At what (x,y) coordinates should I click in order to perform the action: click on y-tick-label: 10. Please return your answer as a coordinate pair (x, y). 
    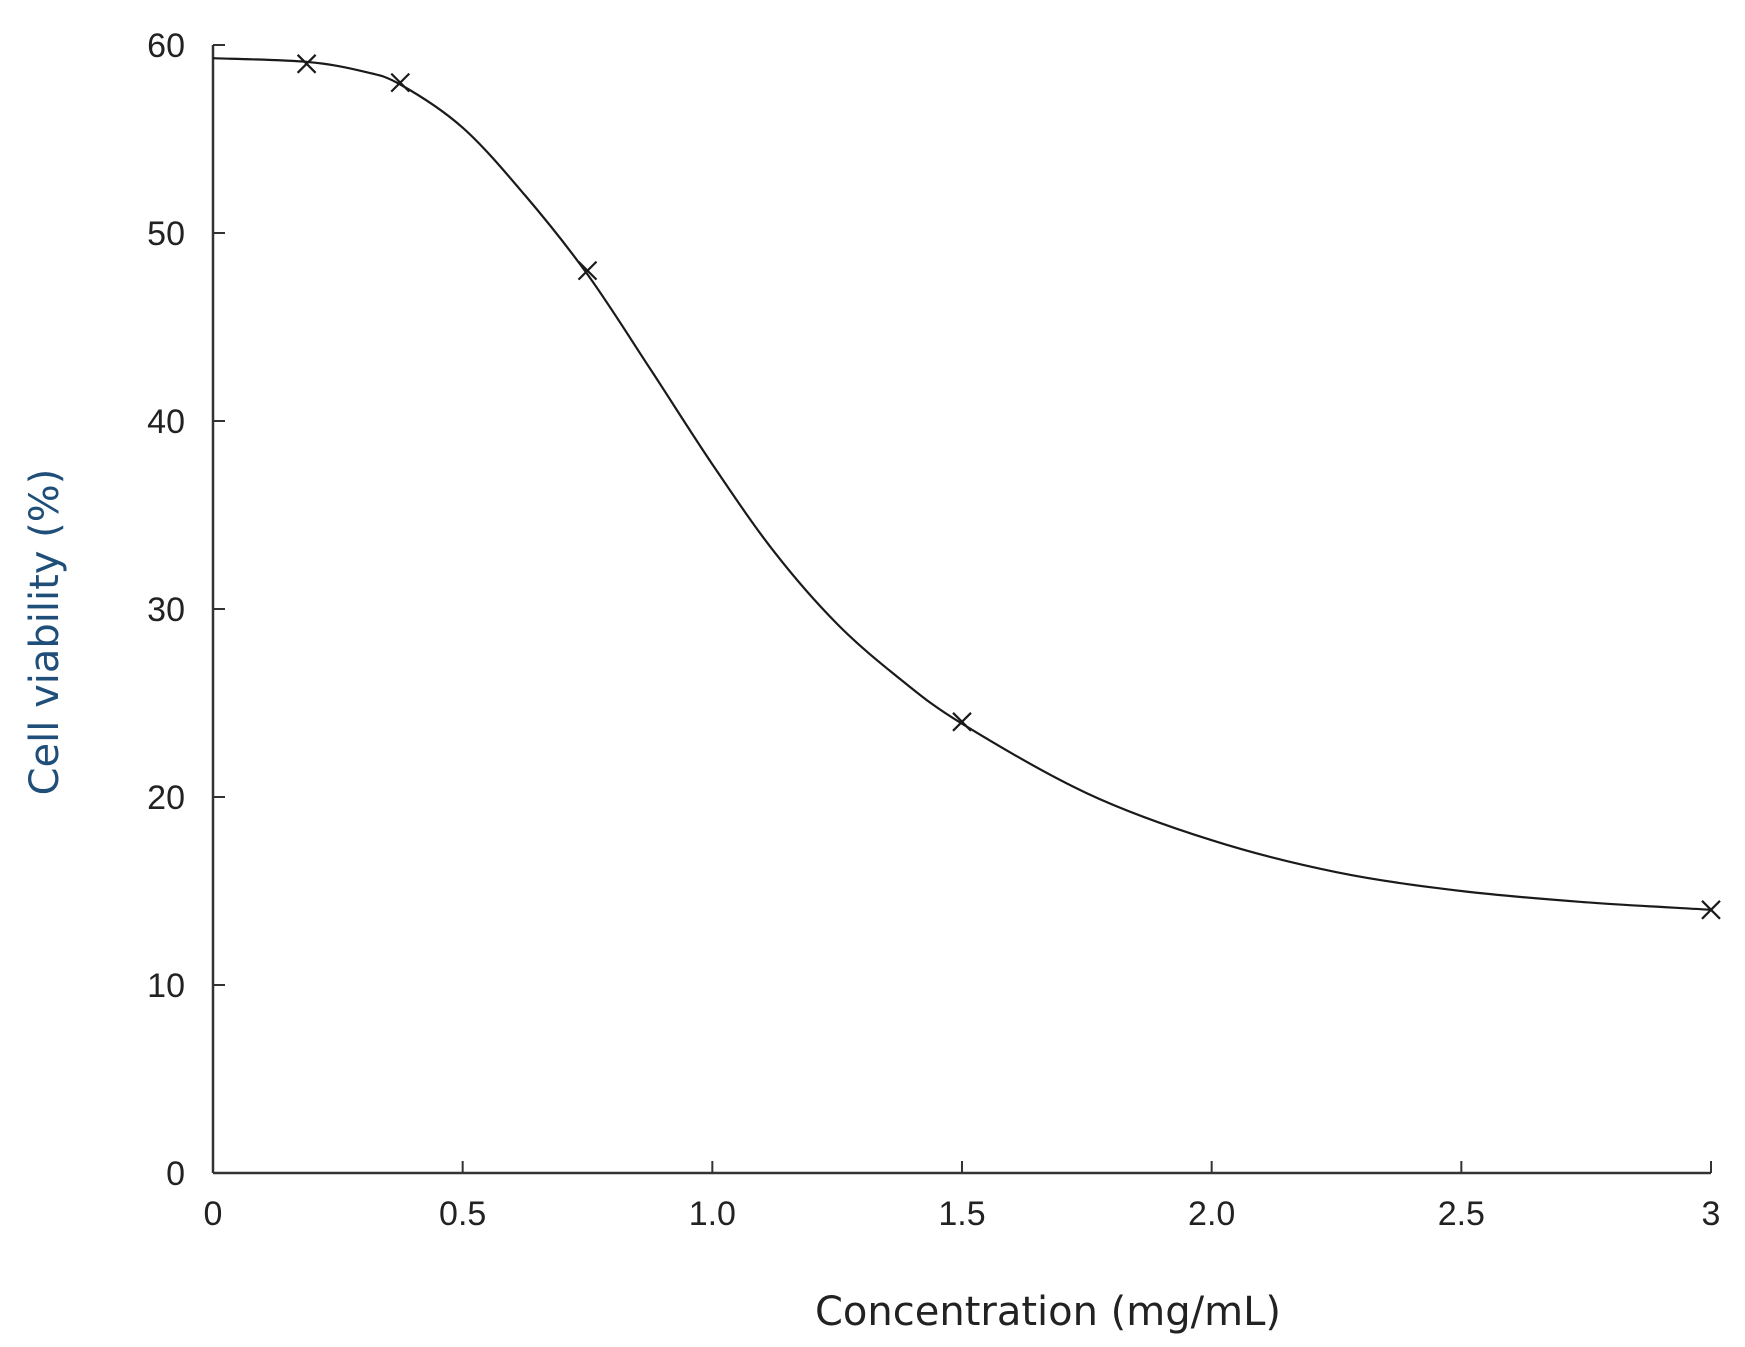
    Looking at the image, I should click on (166, 986).